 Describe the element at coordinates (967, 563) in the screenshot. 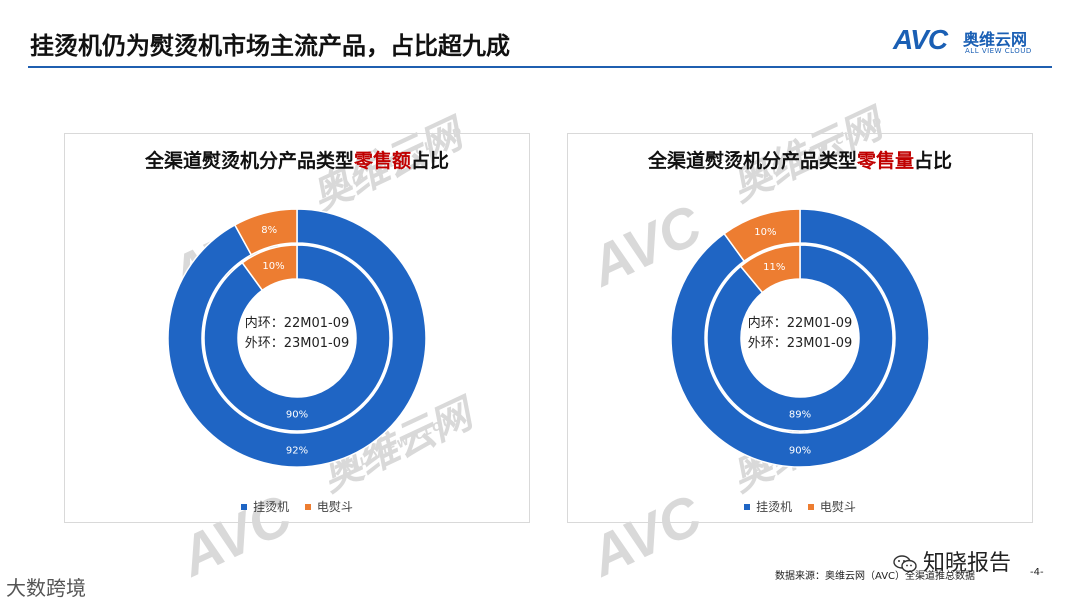

I see `wechat-text: 知晓报告` at that location.